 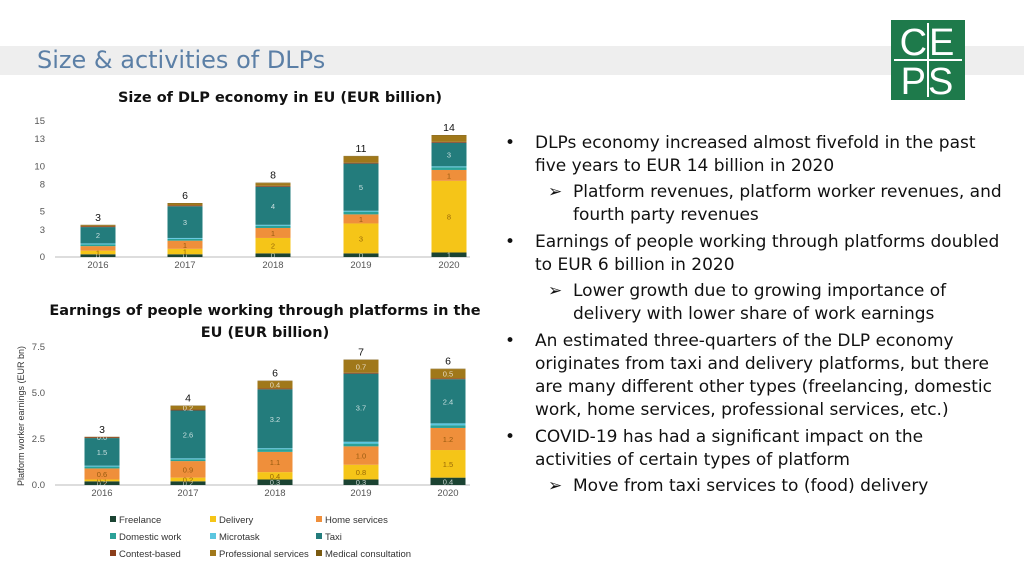 I want to click on segment-label: 2.4, so click(x=448, y=401).